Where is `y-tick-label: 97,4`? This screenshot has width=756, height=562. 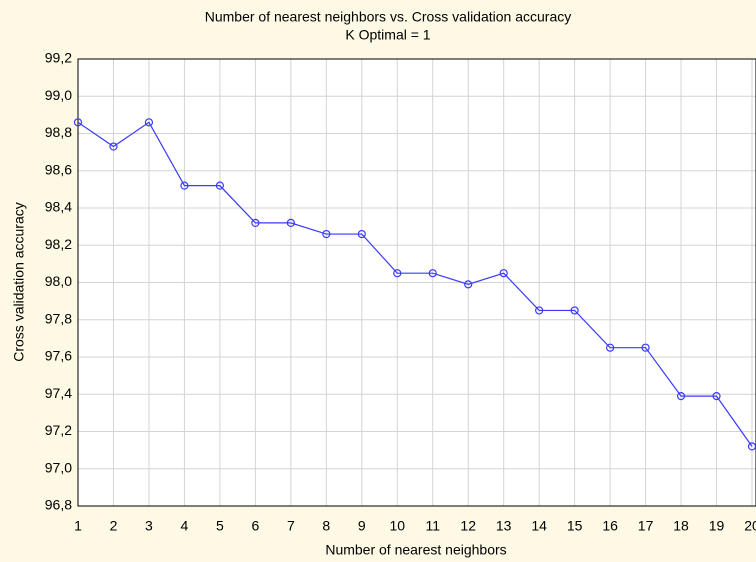
y-tick-label: 97,4 is located at coordinates (58, 393).